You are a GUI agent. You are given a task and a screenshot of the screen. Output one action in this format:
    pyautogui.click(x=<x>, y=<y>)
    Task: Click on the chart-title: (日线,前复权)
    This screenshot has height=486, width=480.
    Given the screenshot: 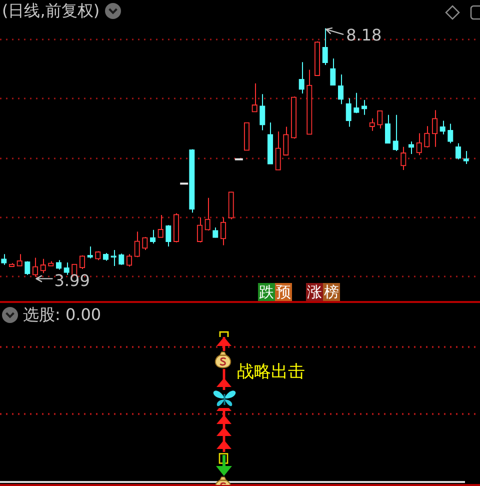 What is the action you would take?
    pyautogui.click(x=51, y=11)
    